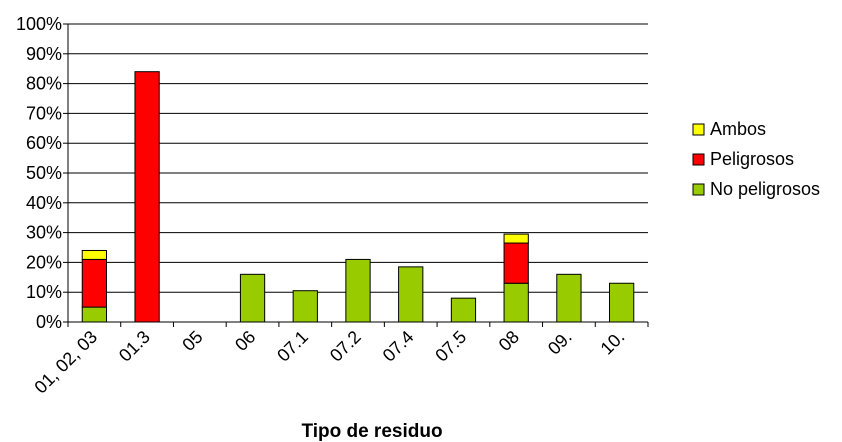 Image resolution: width=842 pixels, height=442 pixels. Describe the element at coordinates (509, 341) in the screenshot. I see `x-tick-label: 08` at that location.